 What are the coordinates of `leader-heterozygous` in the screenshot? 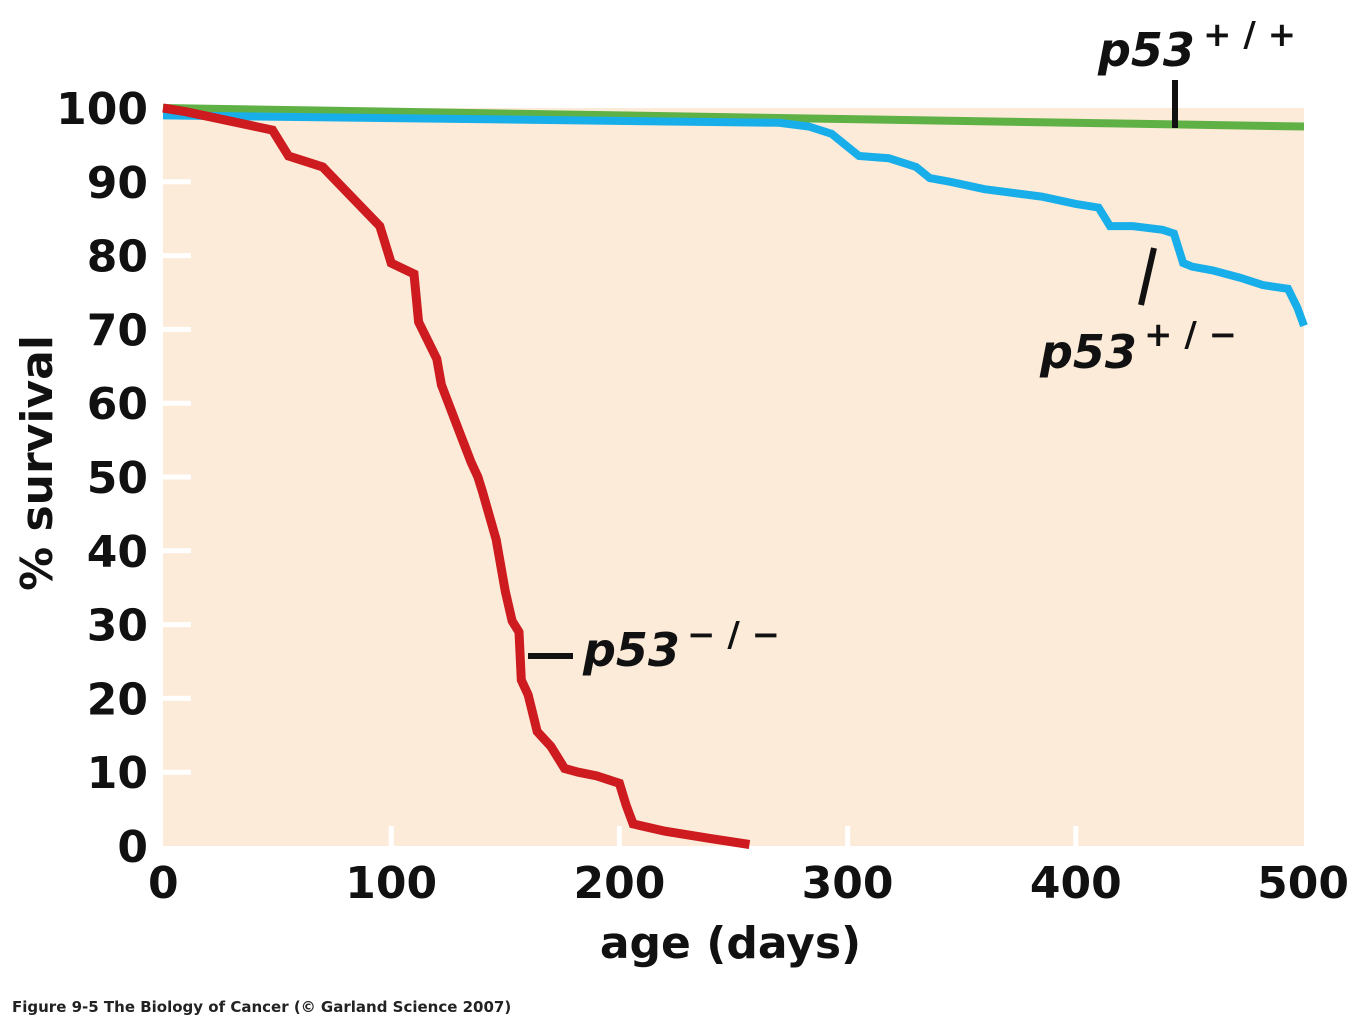 It's located at (1147, 276).